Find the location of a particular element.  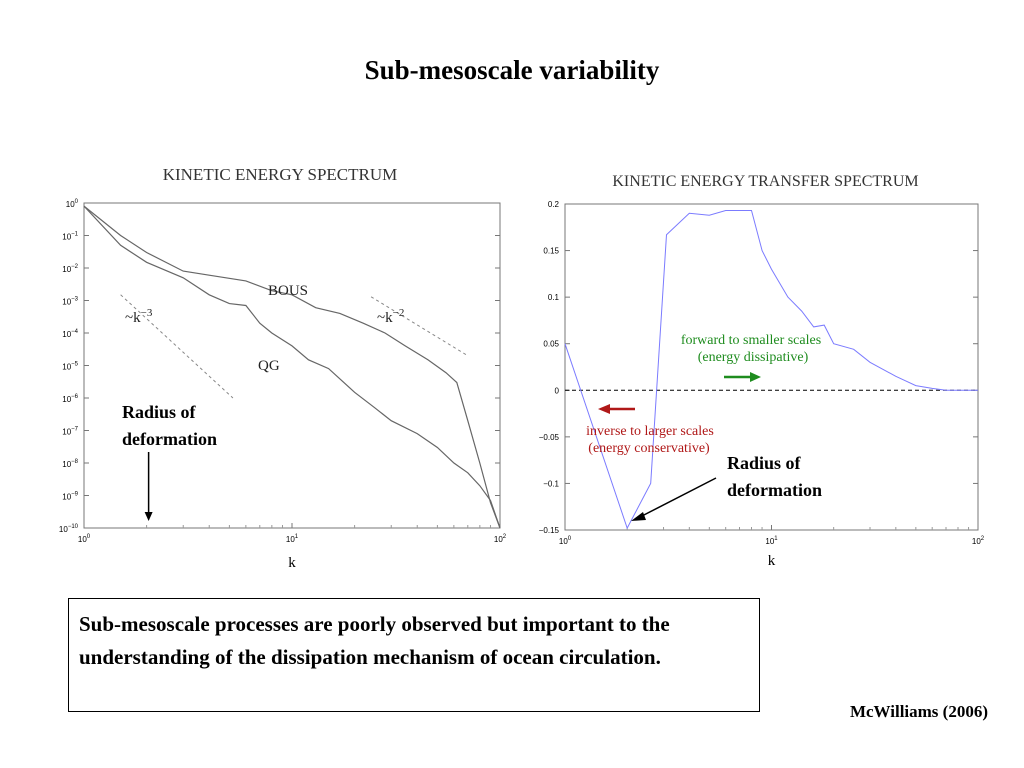

transfer-y-tick-label: 0 is located at coordinates (557, 390).